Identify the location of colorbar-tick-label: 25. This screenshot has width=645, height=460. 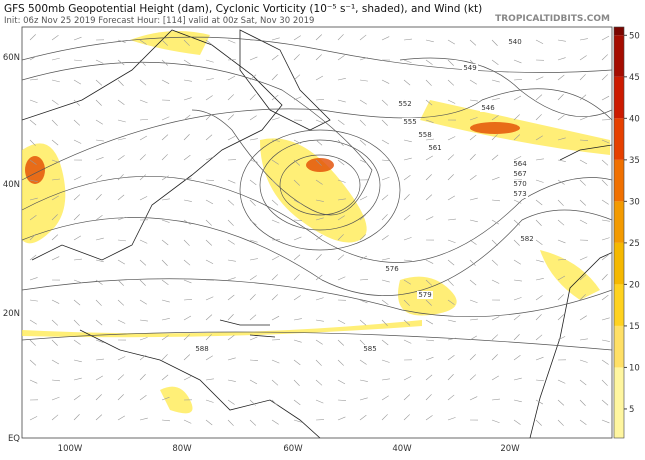
(634, 244).